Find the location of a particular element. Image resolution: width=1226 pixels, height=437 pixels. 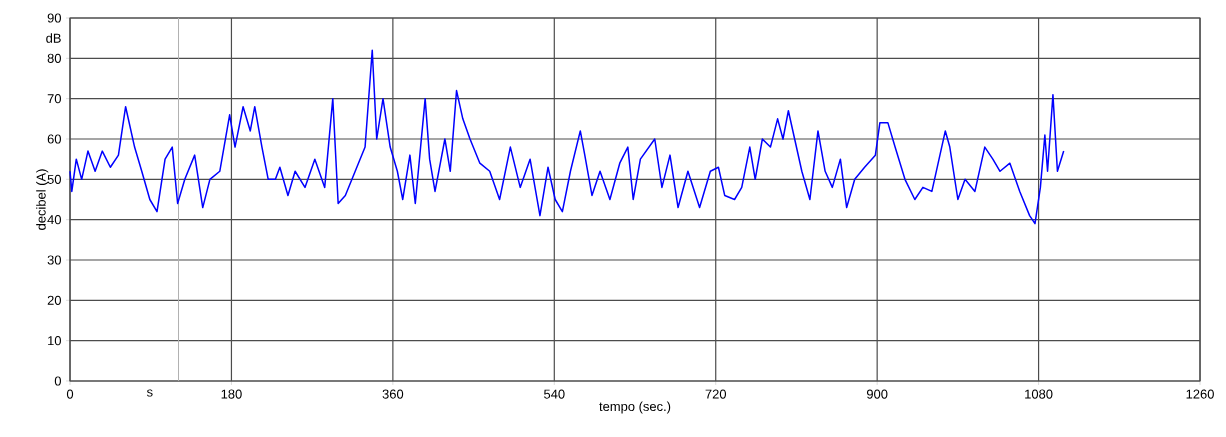

y-tick-label: 70 is located at coordinates (54, 99).